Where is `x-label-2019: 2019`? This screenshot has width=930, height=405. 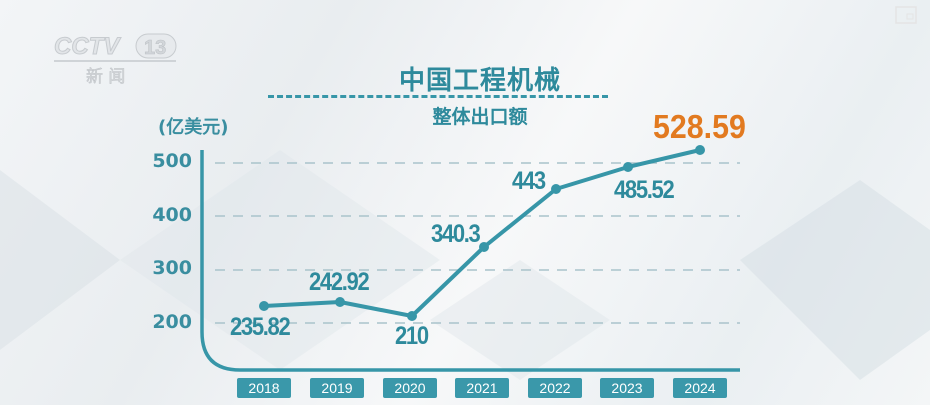
x-label-2019: 2019 is located at coordinates (337, 388).